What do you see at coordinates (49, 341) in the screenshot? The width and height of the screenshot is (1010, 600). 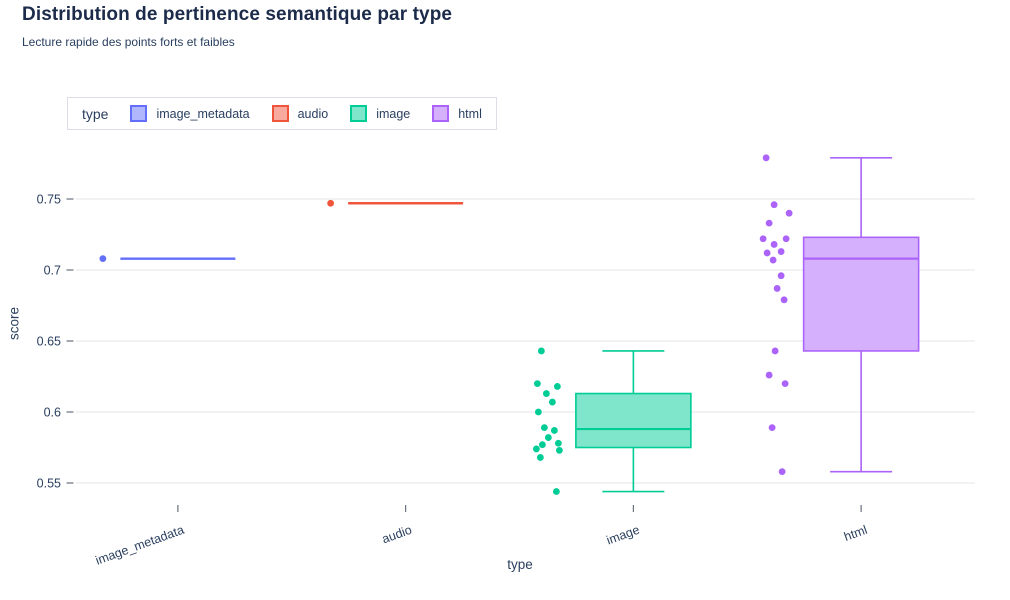 I see `y-tick-label: 0.65` at bounding box center [49, 341].